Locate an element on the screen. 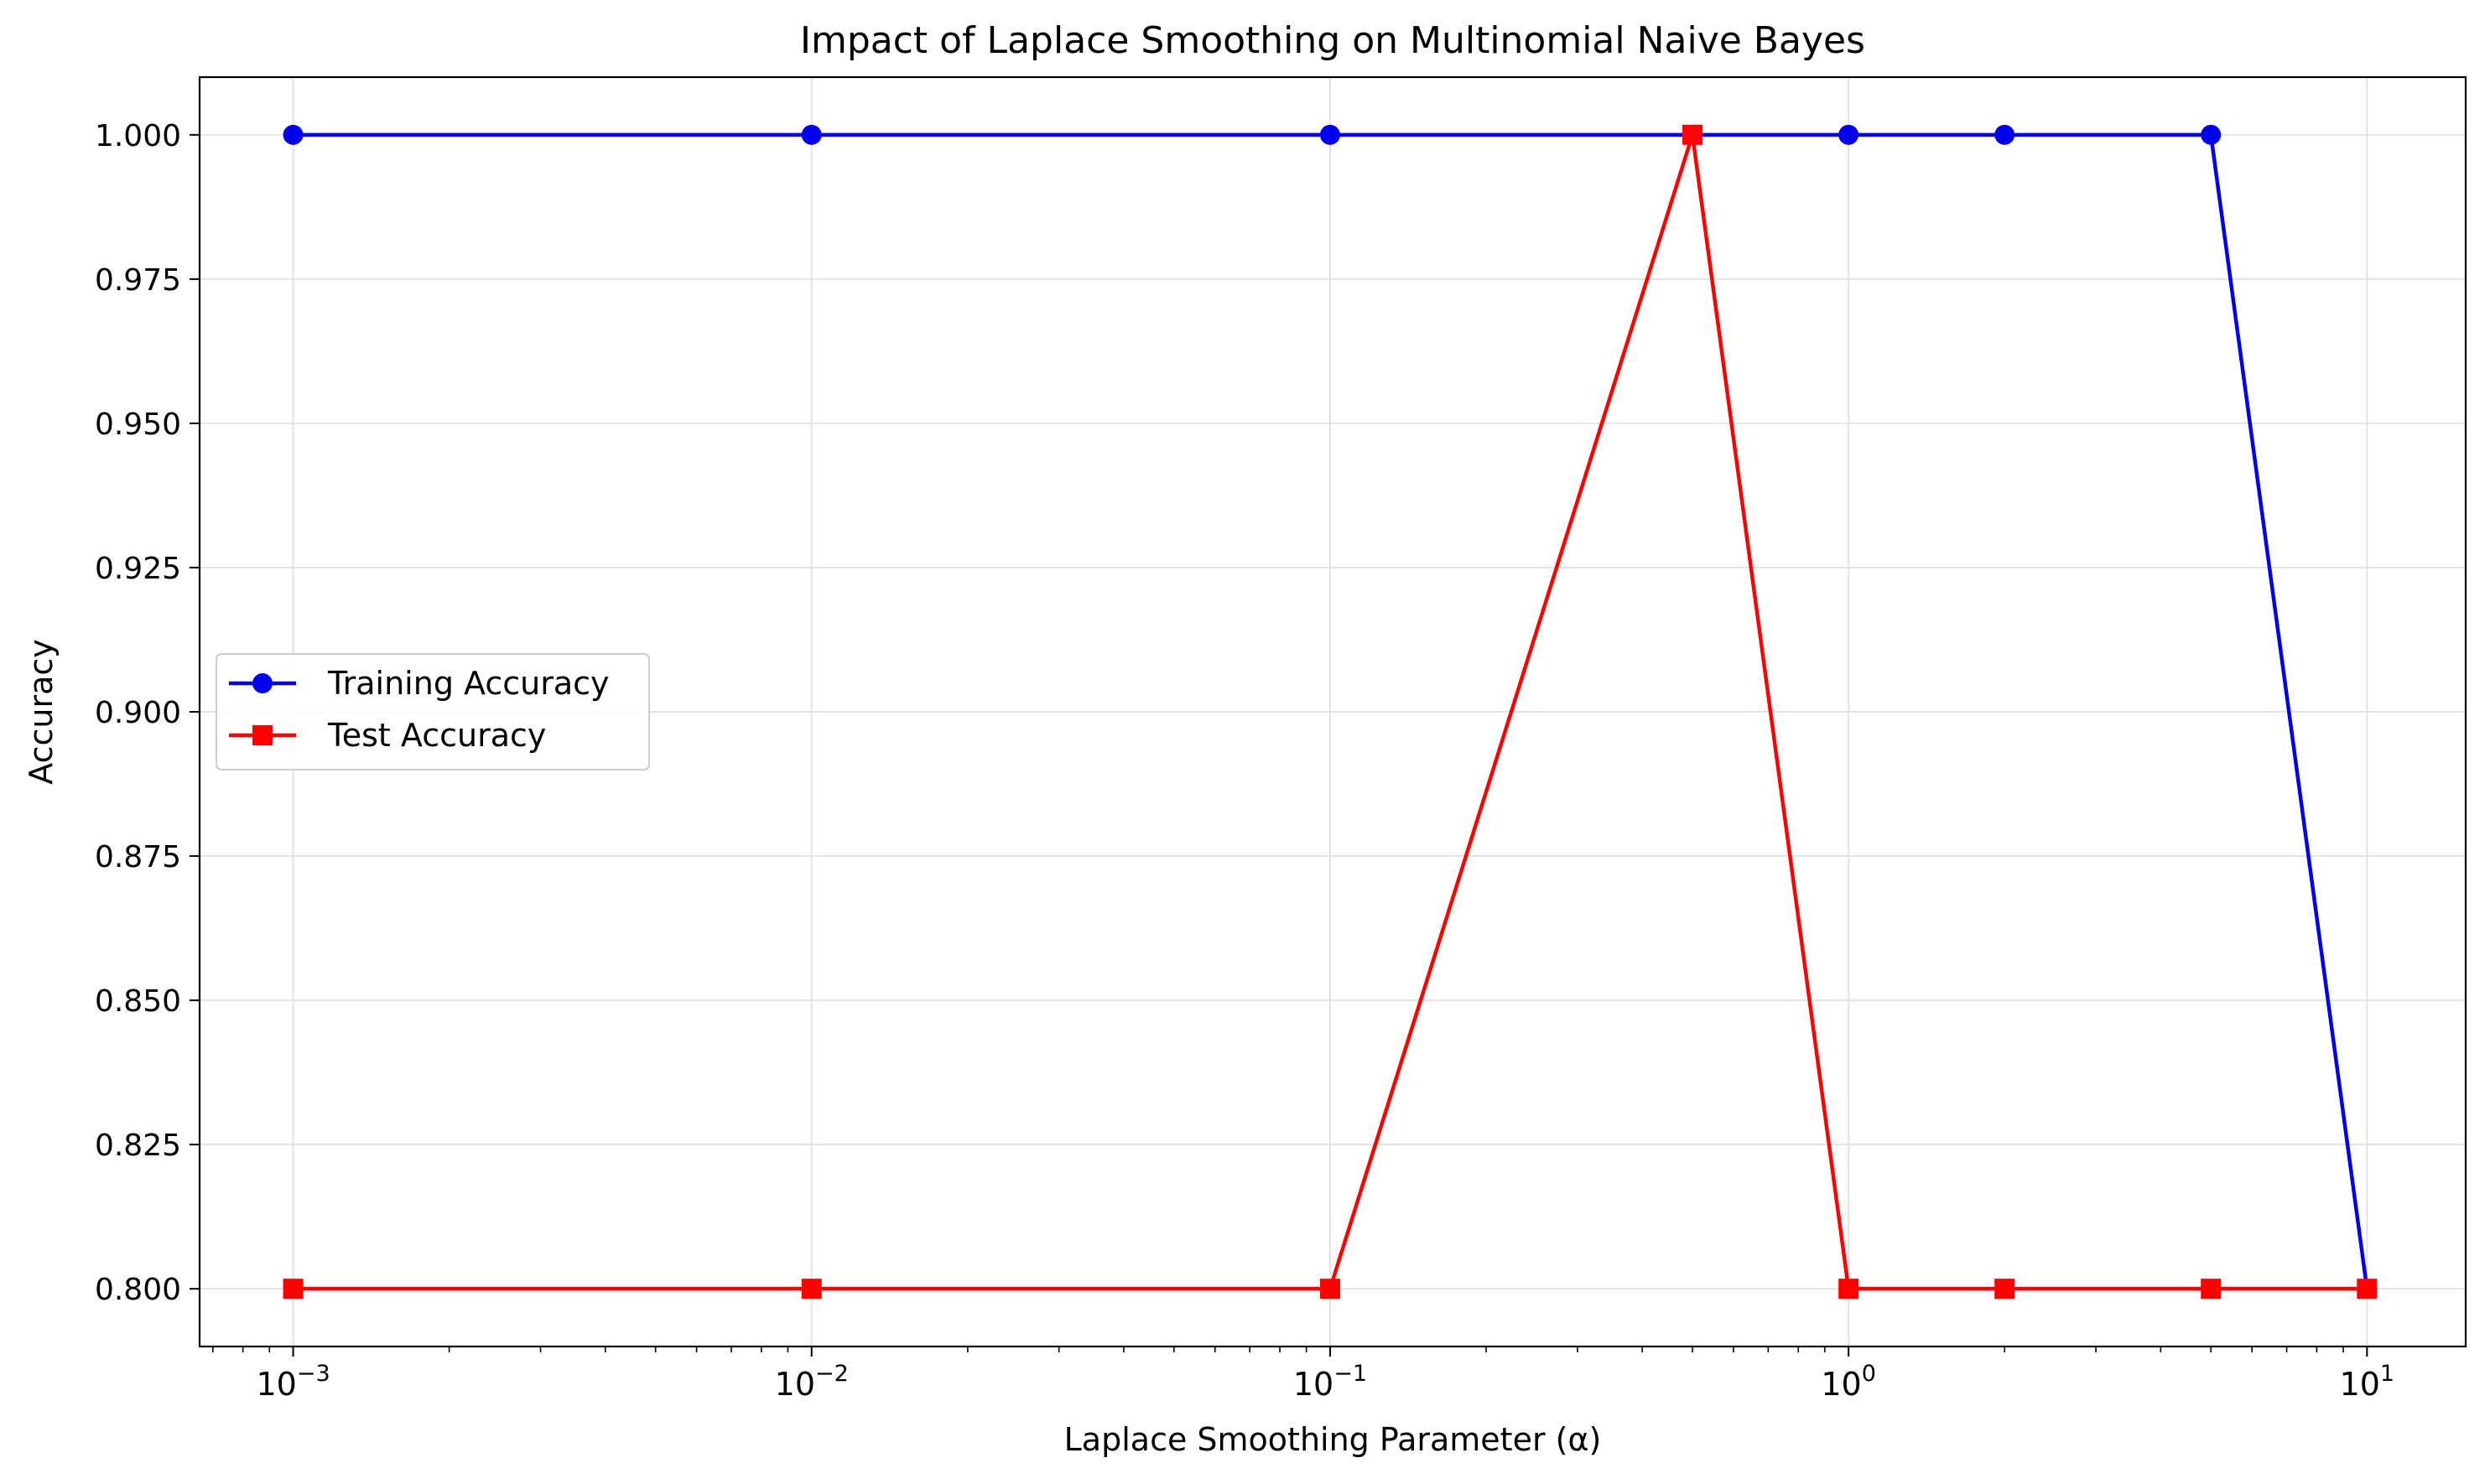 The width and height of the screenshot is (2490, 1484). x-tick-label: 10¹ is located at coordinates (2367, 1382).